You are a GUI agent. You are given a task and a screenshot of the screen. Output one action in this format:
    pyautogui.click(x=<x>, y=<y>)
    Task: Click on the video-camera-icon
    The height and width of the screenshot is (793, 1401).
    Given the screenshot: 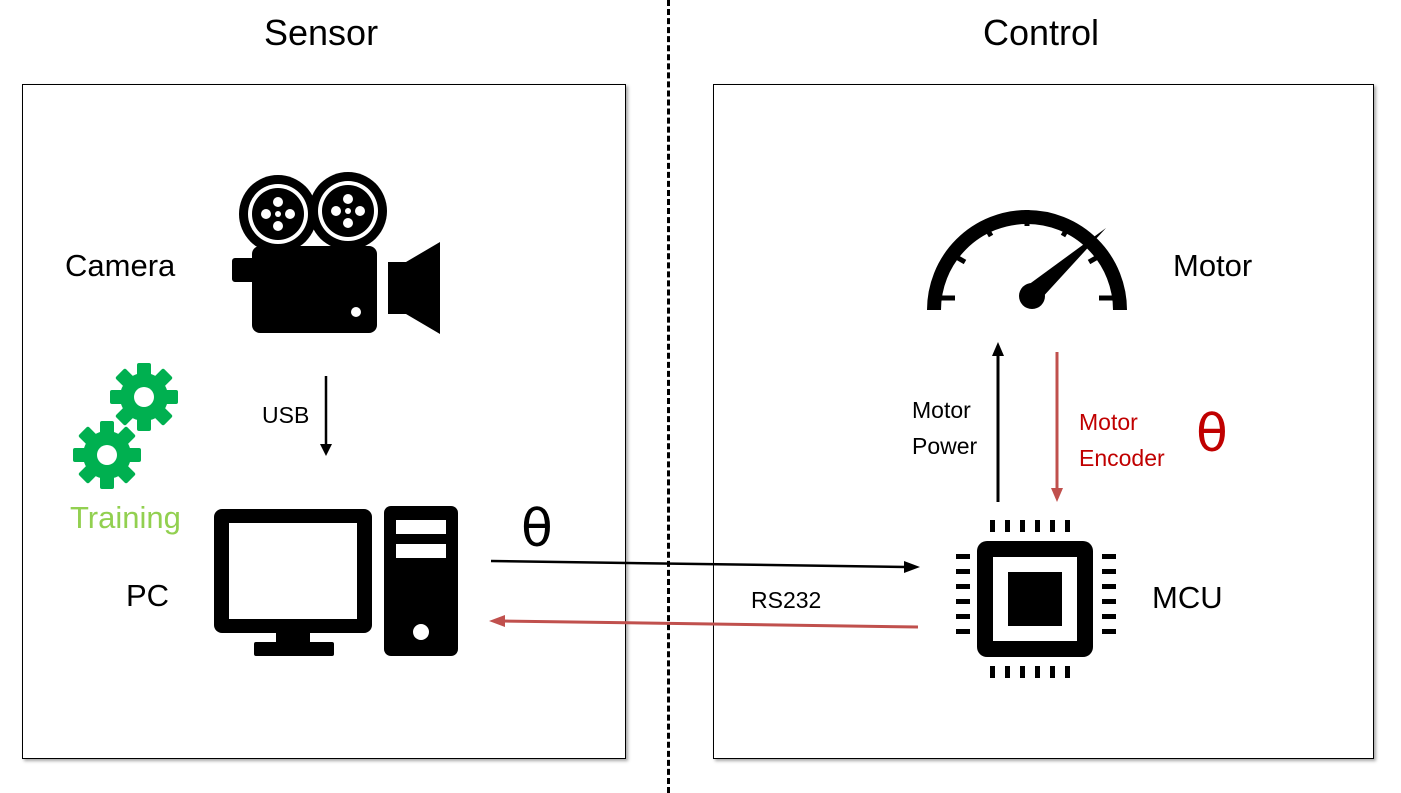 What is the action you would take?
    pyautogui.click(x=336, y=253)
    